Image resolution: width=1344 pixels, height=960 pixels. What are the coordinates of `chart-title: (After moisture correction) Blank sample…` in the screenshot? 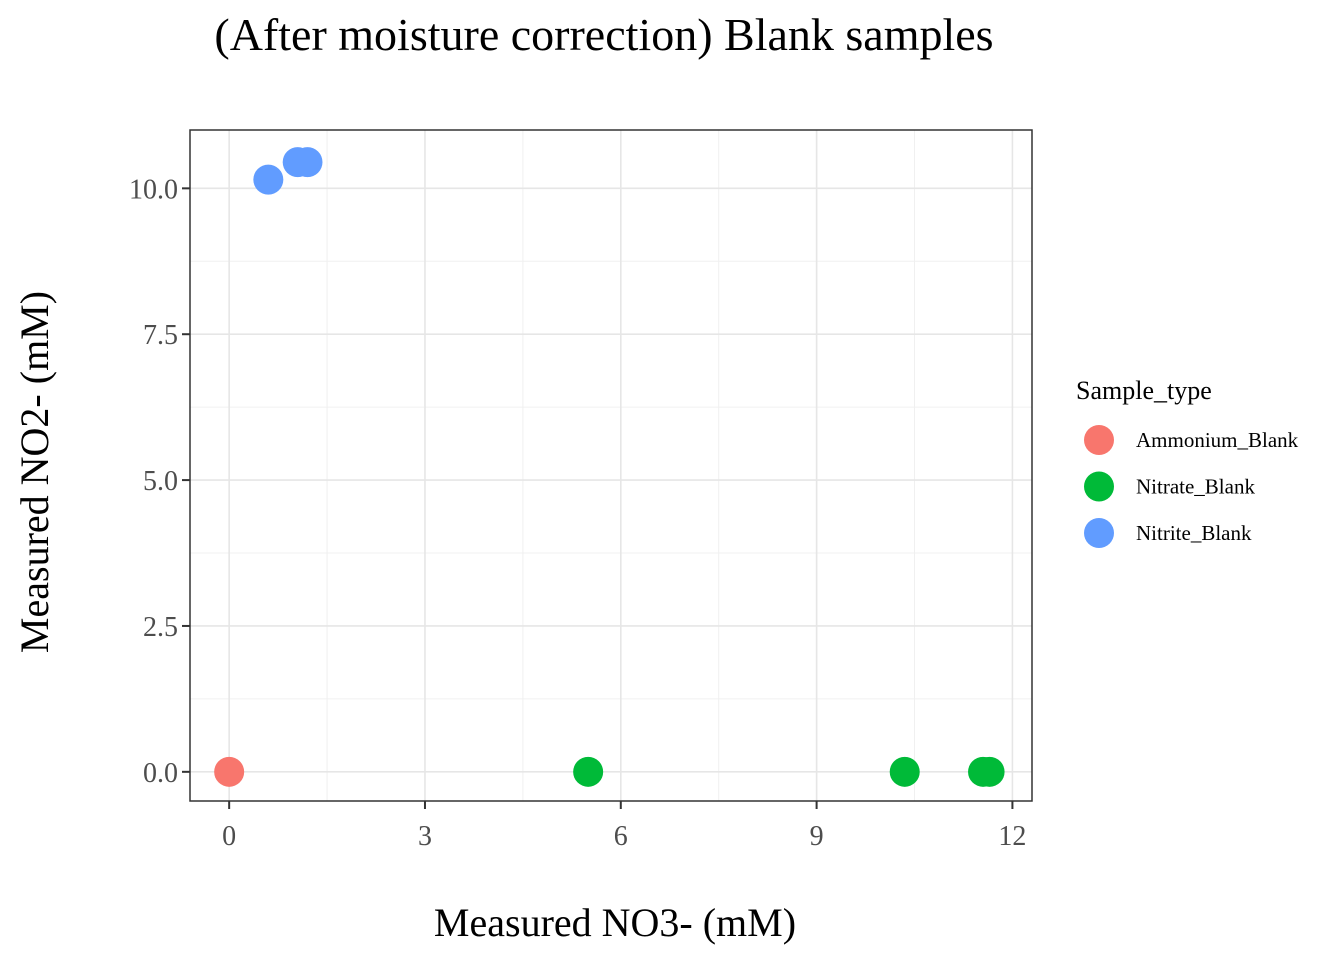 It's located at (603, 34).